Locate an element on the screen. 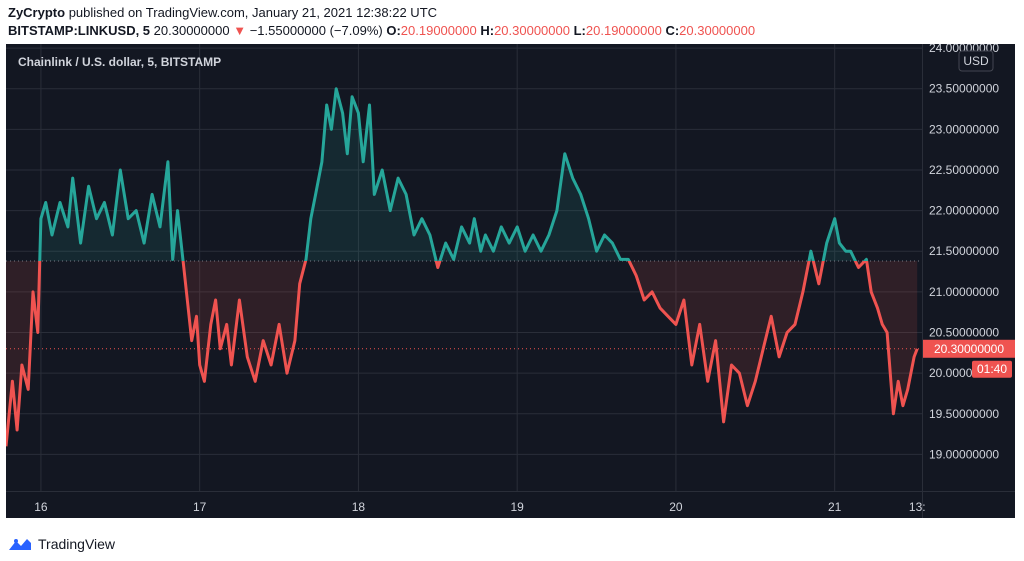 This screenshot has height=561, width=1024. y-tick-label: 23.00000000 is located at coordinates (964, 129).